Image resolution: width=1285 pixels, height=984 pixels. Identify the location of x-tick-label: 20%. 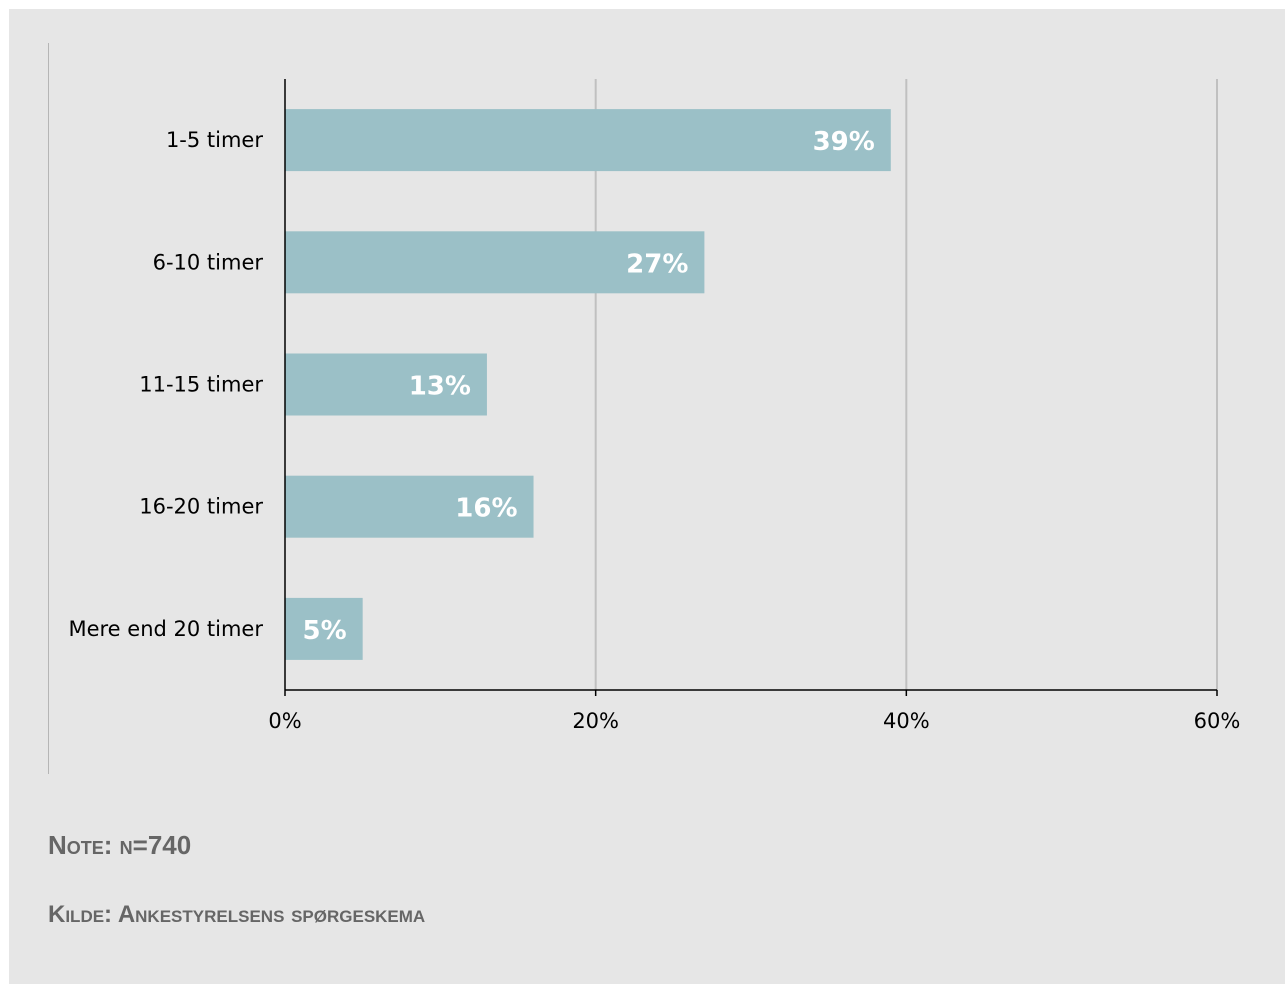
(595, 721).